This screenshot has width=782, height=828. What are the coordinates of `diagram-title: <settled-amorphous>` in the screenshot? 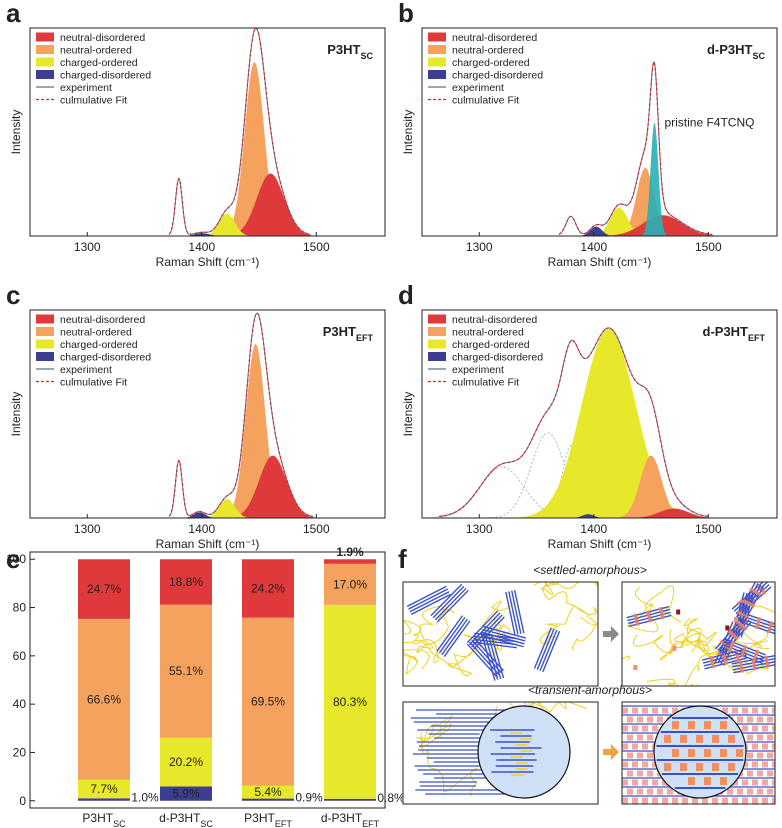 It's located at (589, 570).